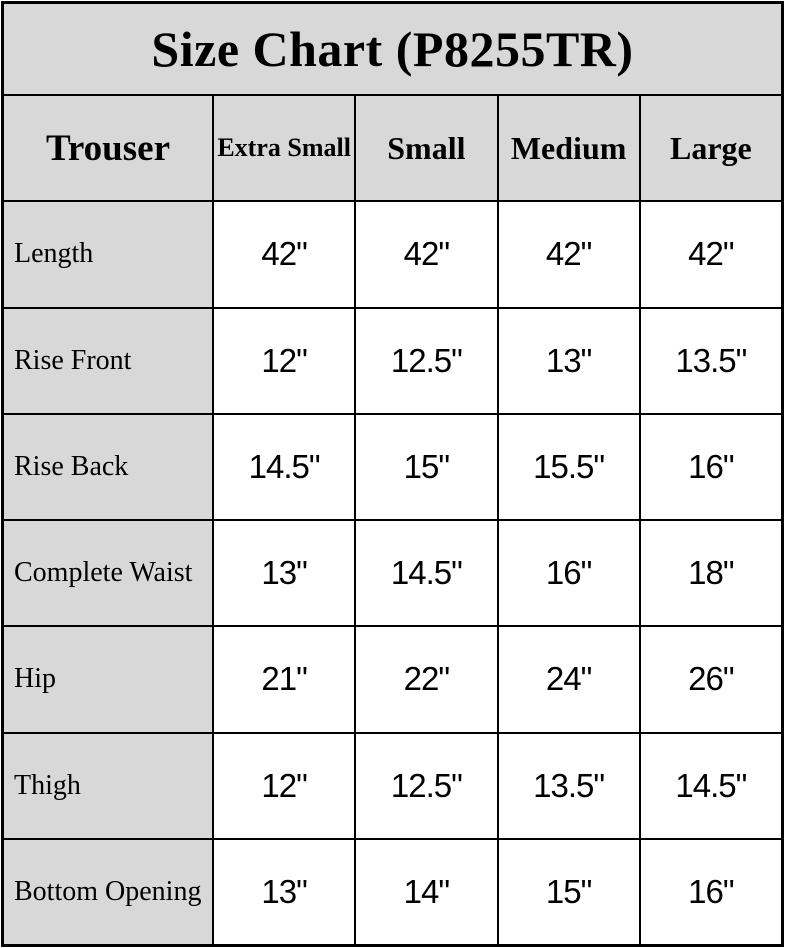  I want to click on size-value-hip-large: 26", so click(710, 679).